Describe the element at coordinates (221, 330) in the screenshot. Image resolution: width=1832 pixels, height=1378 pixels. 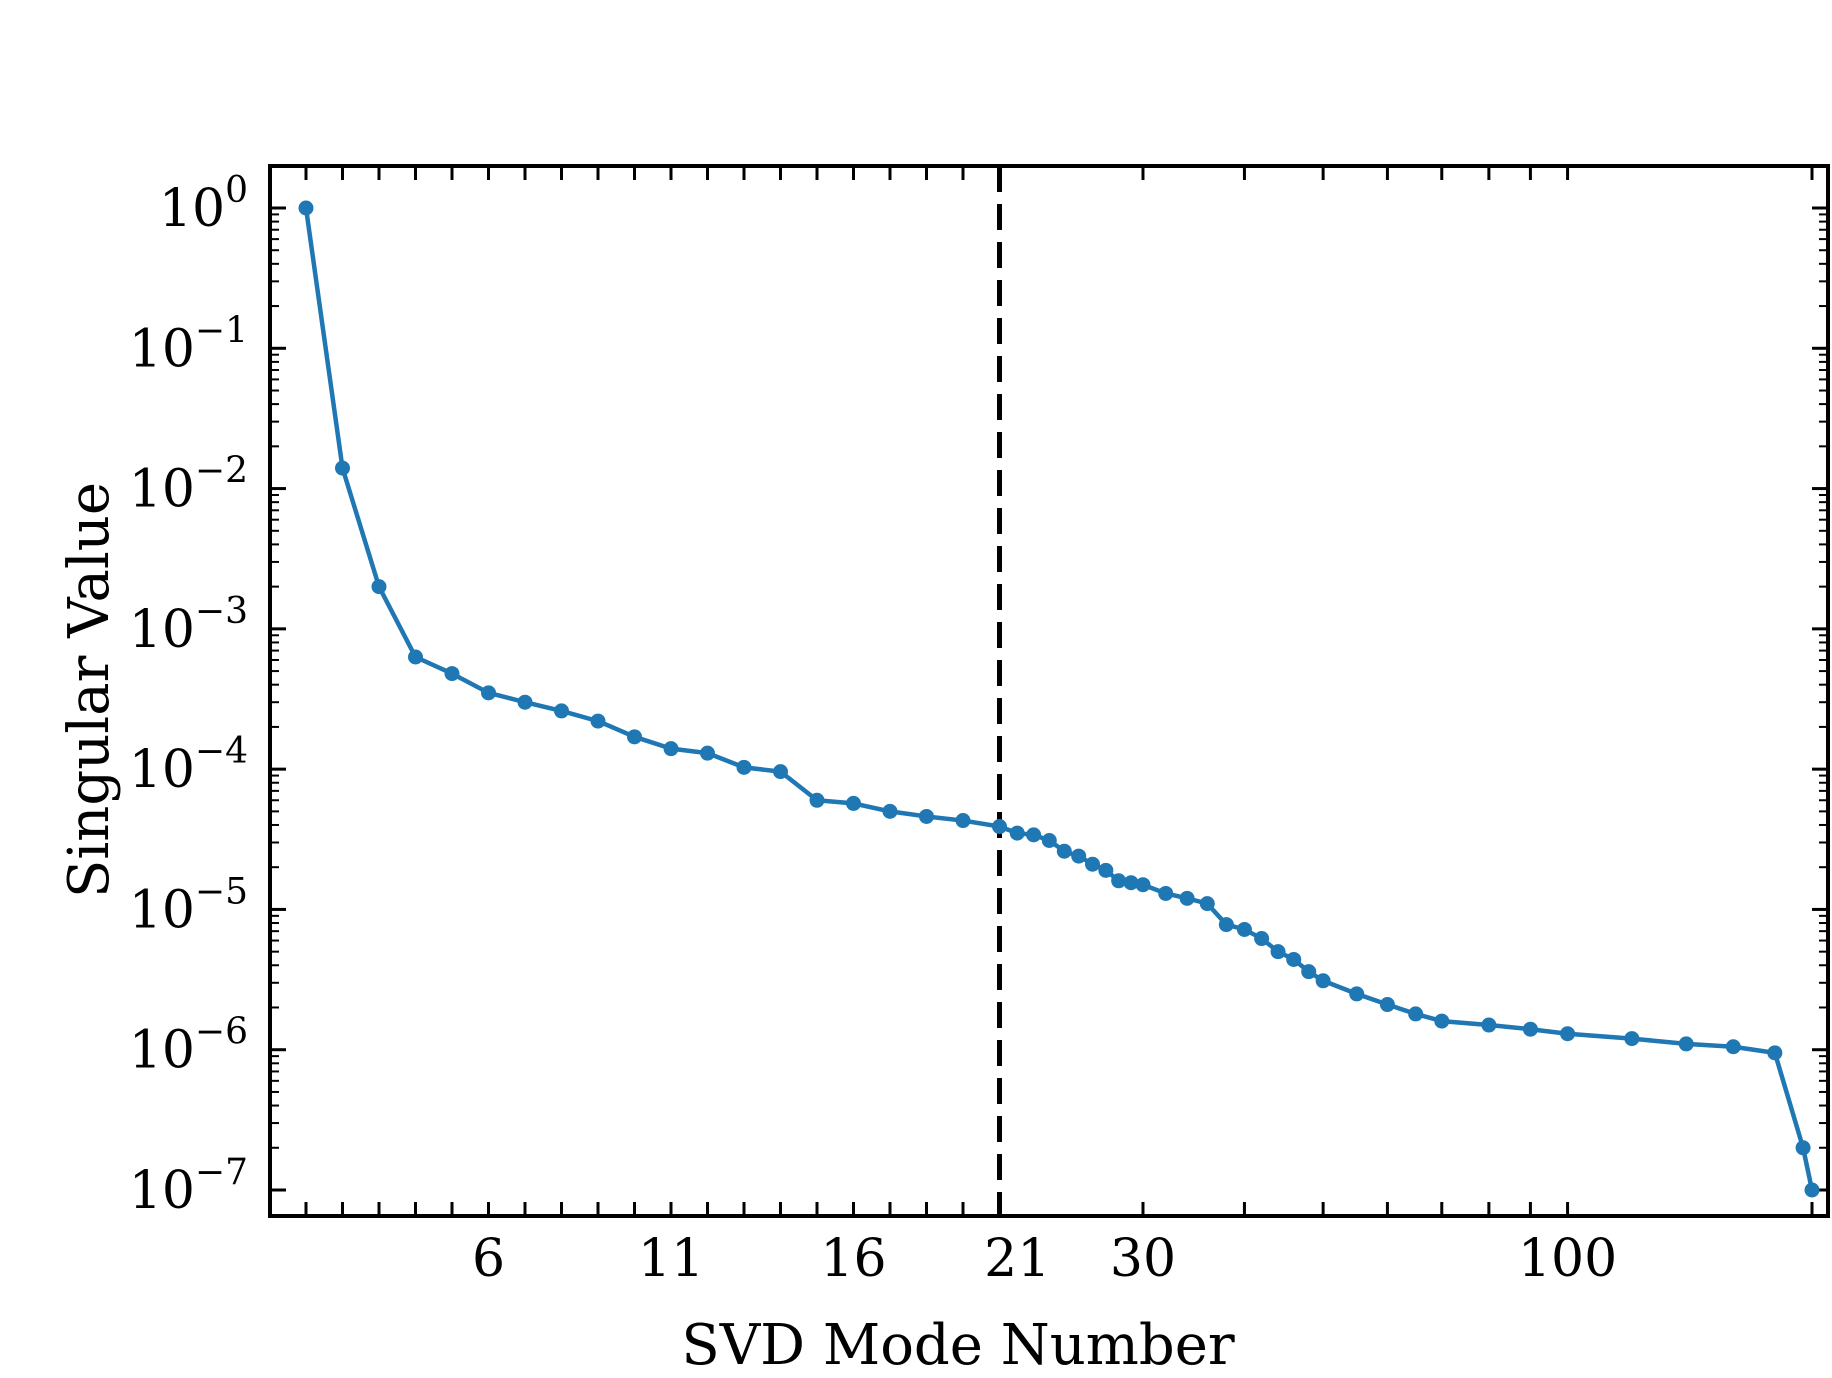
I see `y-tick-exponent: −1` at that location.